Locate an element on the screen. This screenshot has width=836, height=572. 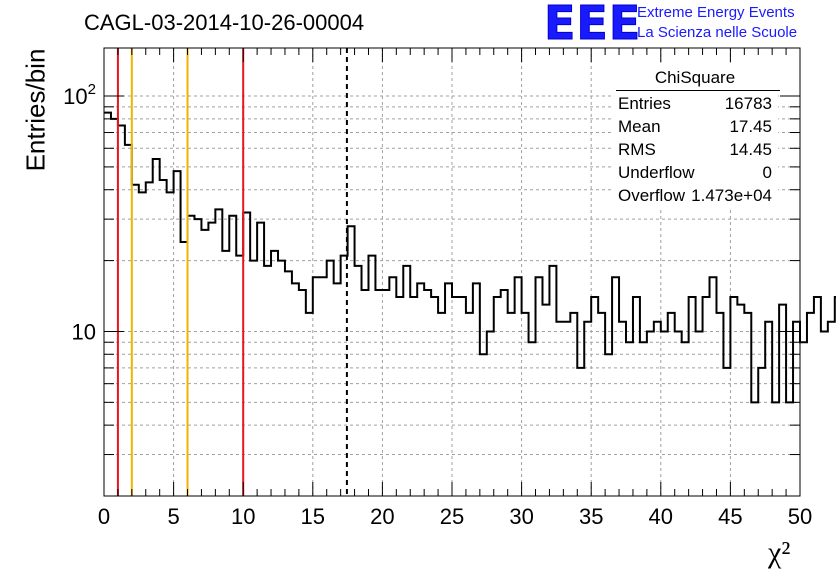
eee-logo: EEE is located at coordinates (592, 25).